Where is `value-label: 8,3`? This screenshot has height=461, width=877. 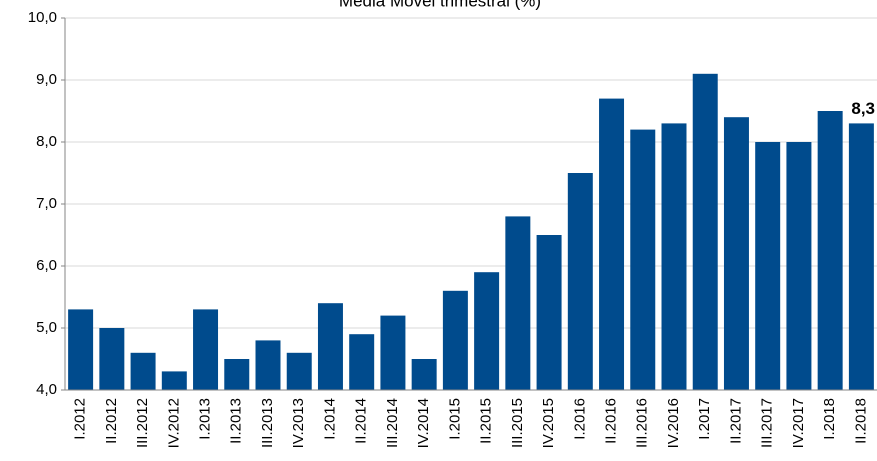
value-label: 8,3 is located at coordinates (863, 108).